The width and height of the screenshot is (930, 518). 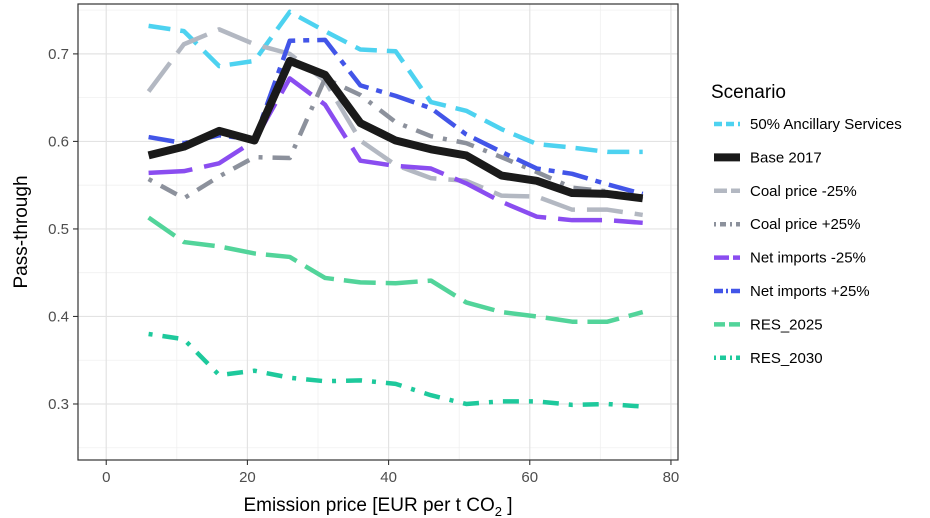 I want to click on legend-label: 50% Ancillary Services, so click(x=826, y=124).